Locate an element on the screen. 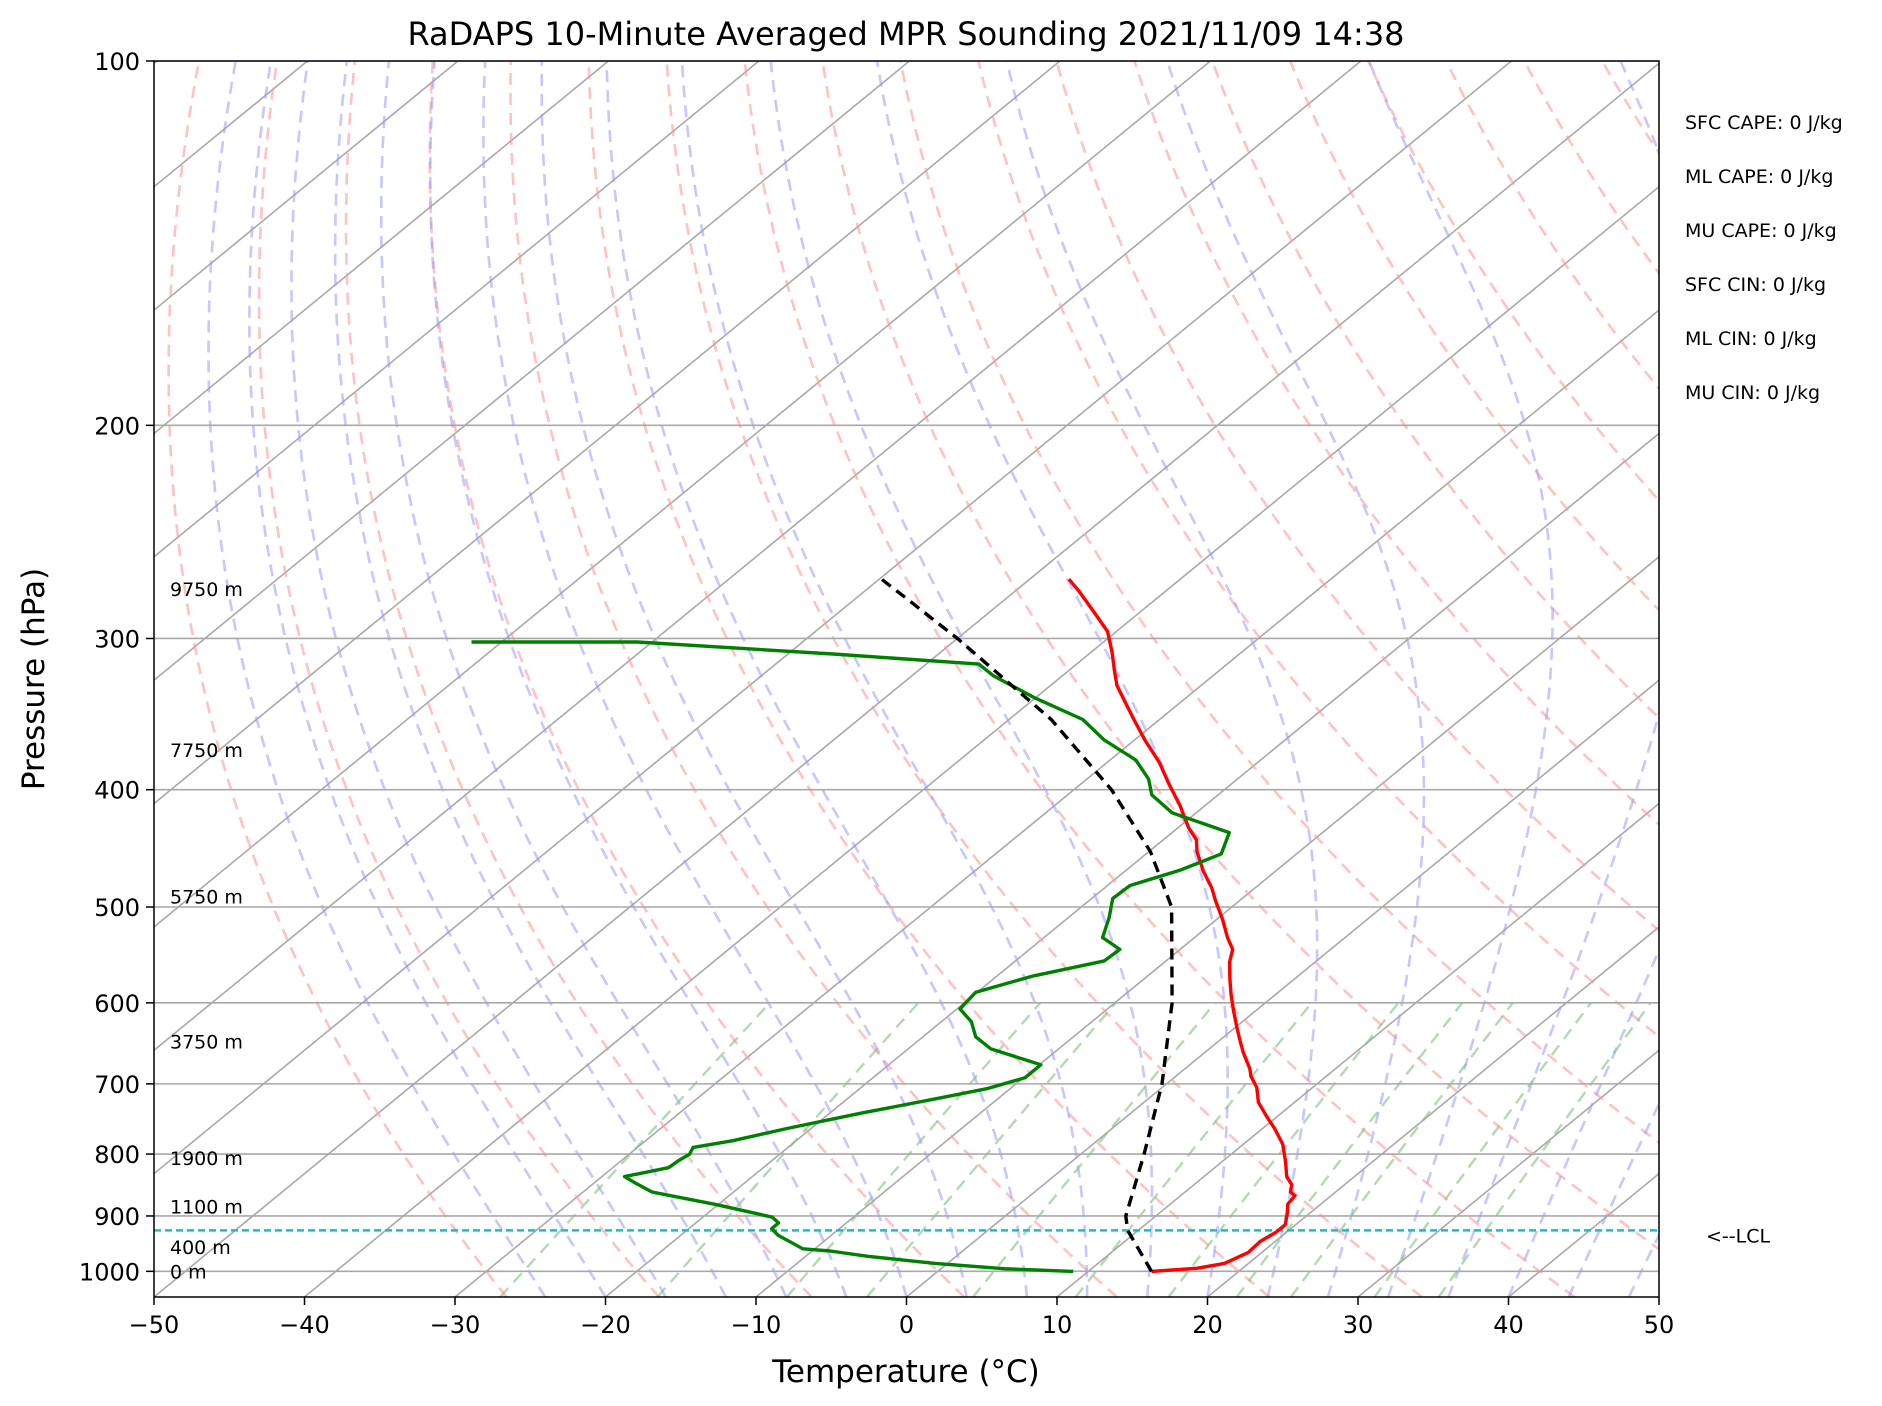 The image size is (1882, 1406). x-tick-label: −10 is located at coordinates (756, 1325).